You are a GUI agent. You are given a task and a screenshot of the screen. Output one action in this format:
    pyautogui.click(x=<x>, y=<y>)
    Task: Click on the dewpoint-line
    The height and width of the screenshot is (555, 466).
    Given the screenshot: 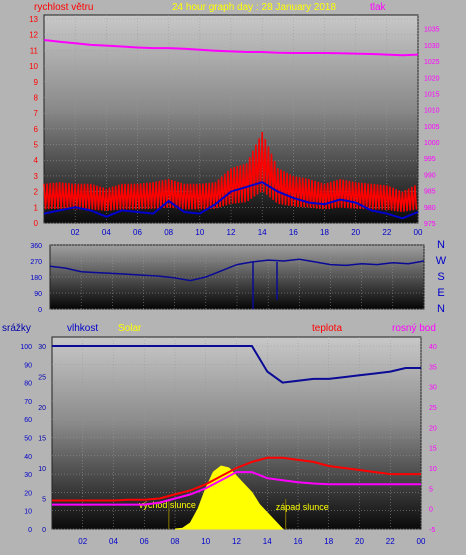 What is the action you would take?
    pyautogui.click(x=236, y=488)
    